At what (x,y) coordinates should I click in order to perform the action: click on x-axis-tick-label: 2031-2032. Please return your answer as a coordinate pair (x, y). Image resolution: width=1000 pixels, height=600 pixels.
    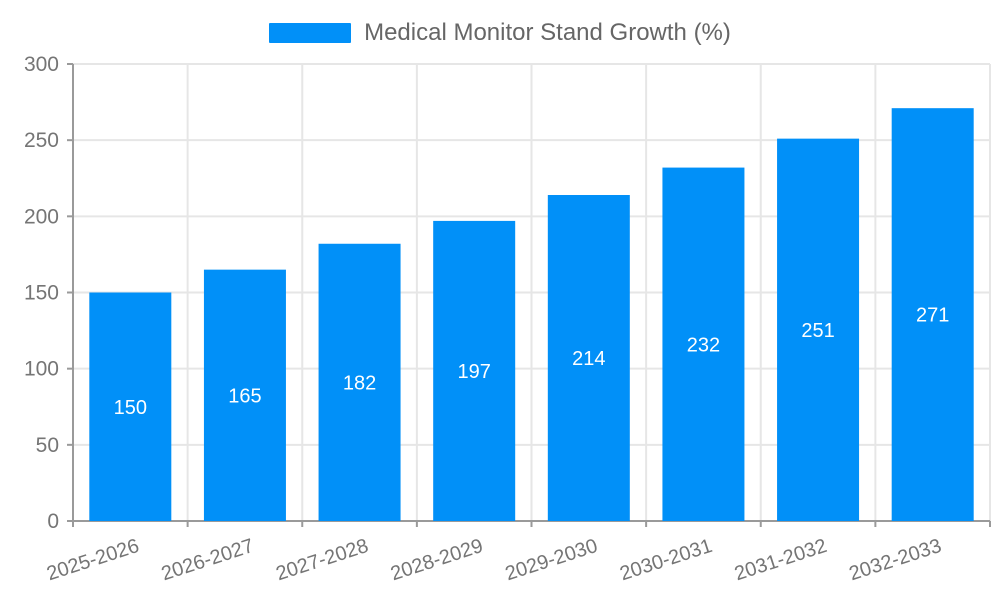
    Looking at the image, I should click on (781, 560).